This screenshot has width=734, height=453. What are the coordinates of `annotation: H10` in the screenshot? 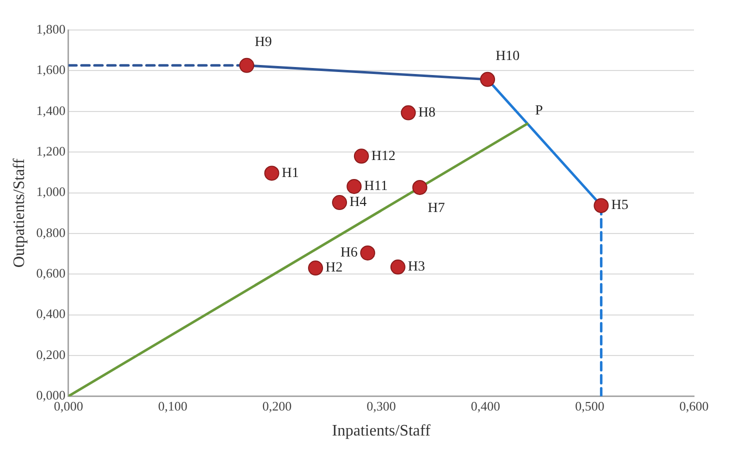 It's located at (508, 56).